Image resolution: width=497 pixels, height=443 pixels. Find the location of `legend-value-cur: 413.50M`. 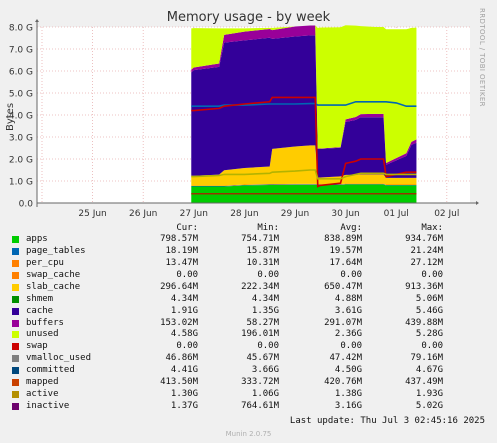

legend-value-cur: 413.50M is located at coordinates (179, 382).